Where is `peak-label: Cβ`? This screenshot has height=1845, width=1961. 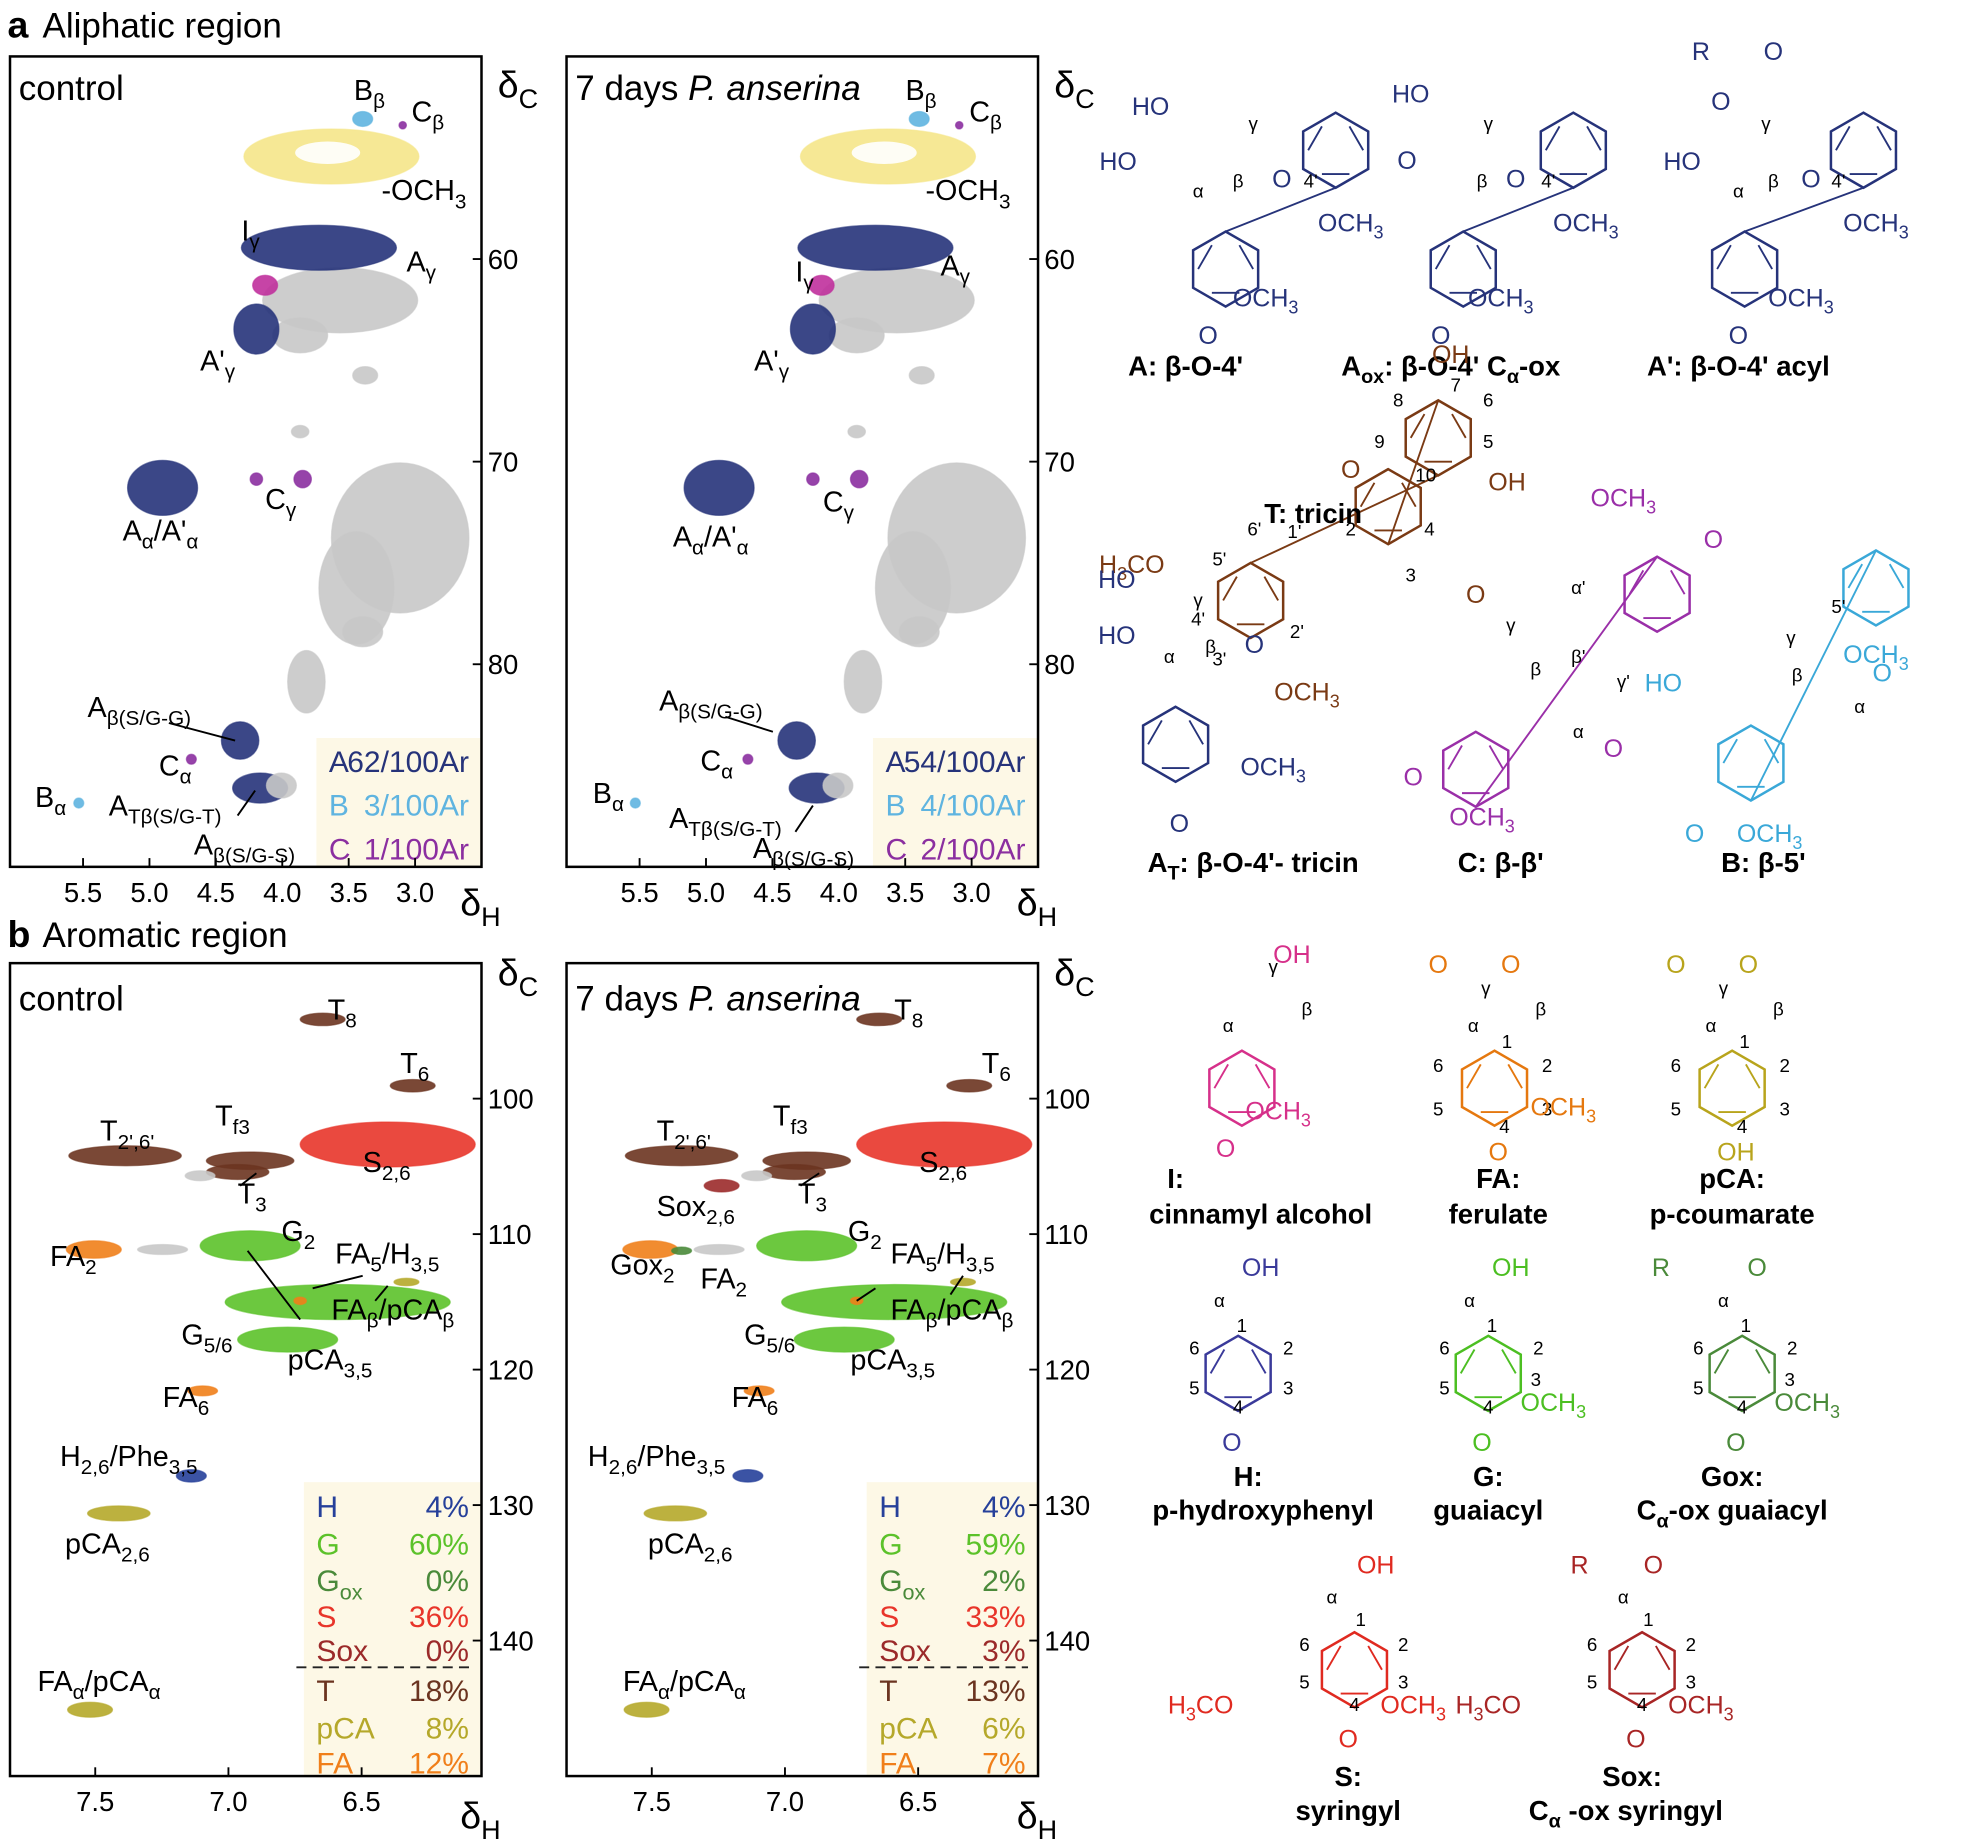
peak-label: Cβ is located at coordinates (427, 115).